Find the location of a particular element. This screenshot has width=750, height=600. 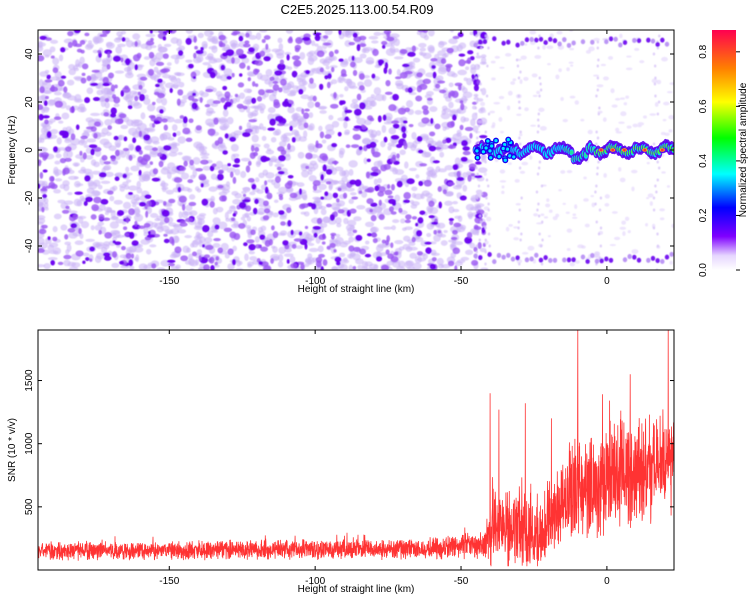

colorbar-tick-label: 0.0 is located at coordinates (703, 270).